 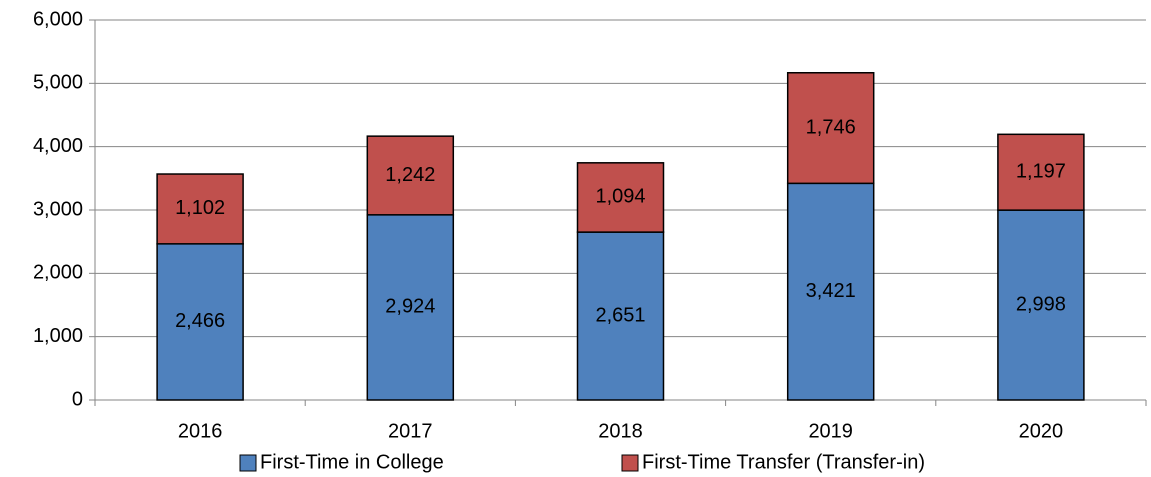 What do you see at coordinates (58, 209) in the screenshot?
I see `y-tick-label: 3,000` at bounding box center [58, 209].